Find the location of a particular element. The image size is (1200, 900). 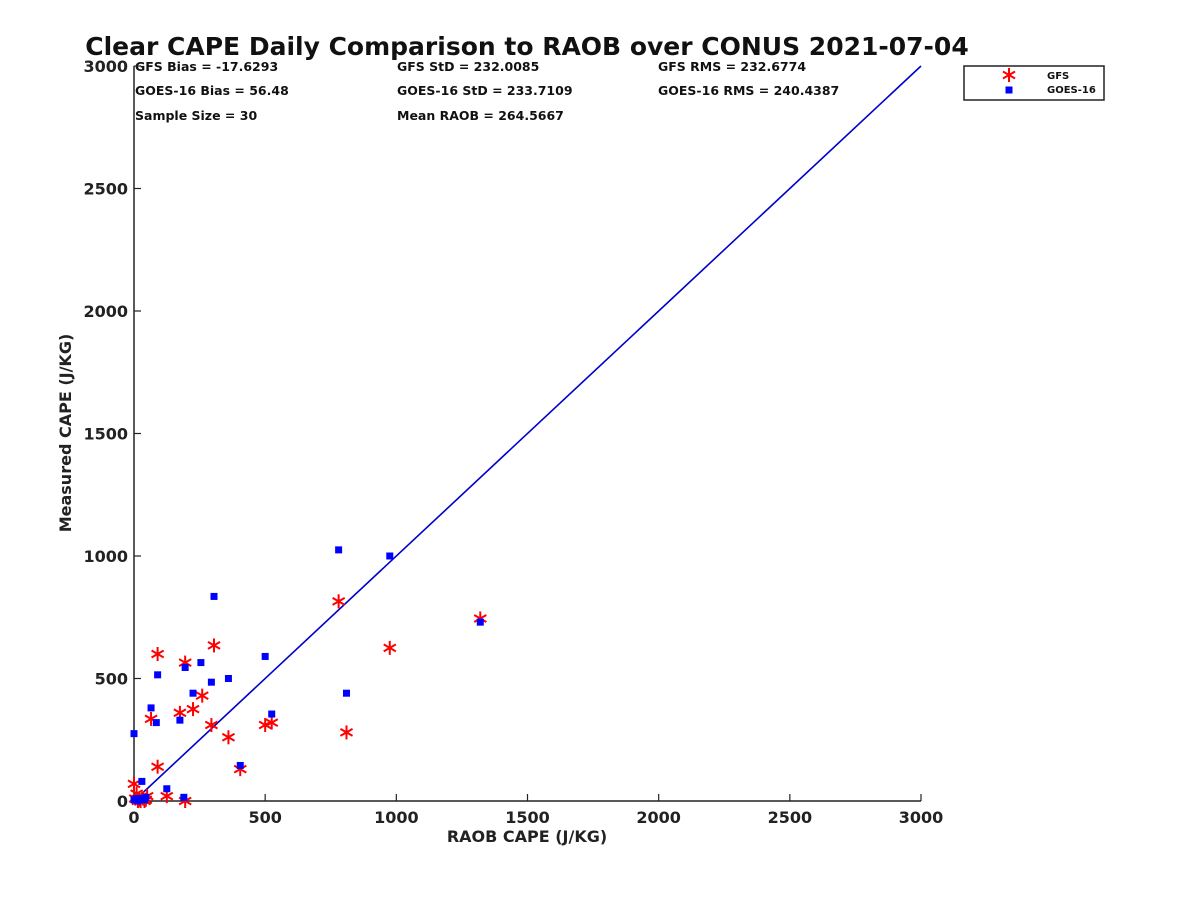

y-axis-label: Measured CAPE (J/KG) is located at coordinates (65, 433).